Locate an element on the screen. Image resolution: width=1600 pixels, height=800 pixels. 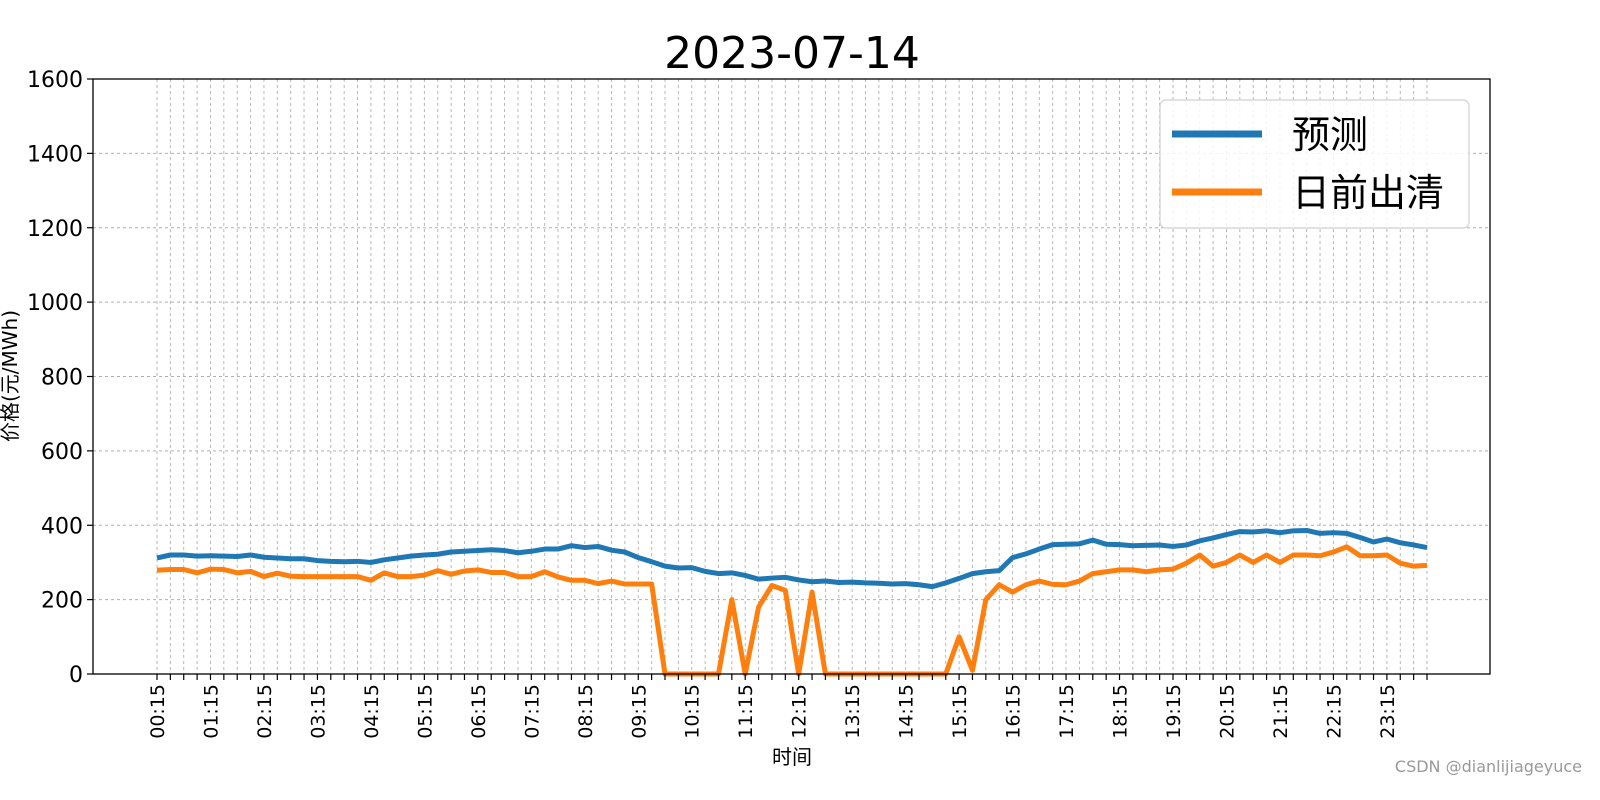
y-tick-label: 1000 is located at coordinates (55, 303).